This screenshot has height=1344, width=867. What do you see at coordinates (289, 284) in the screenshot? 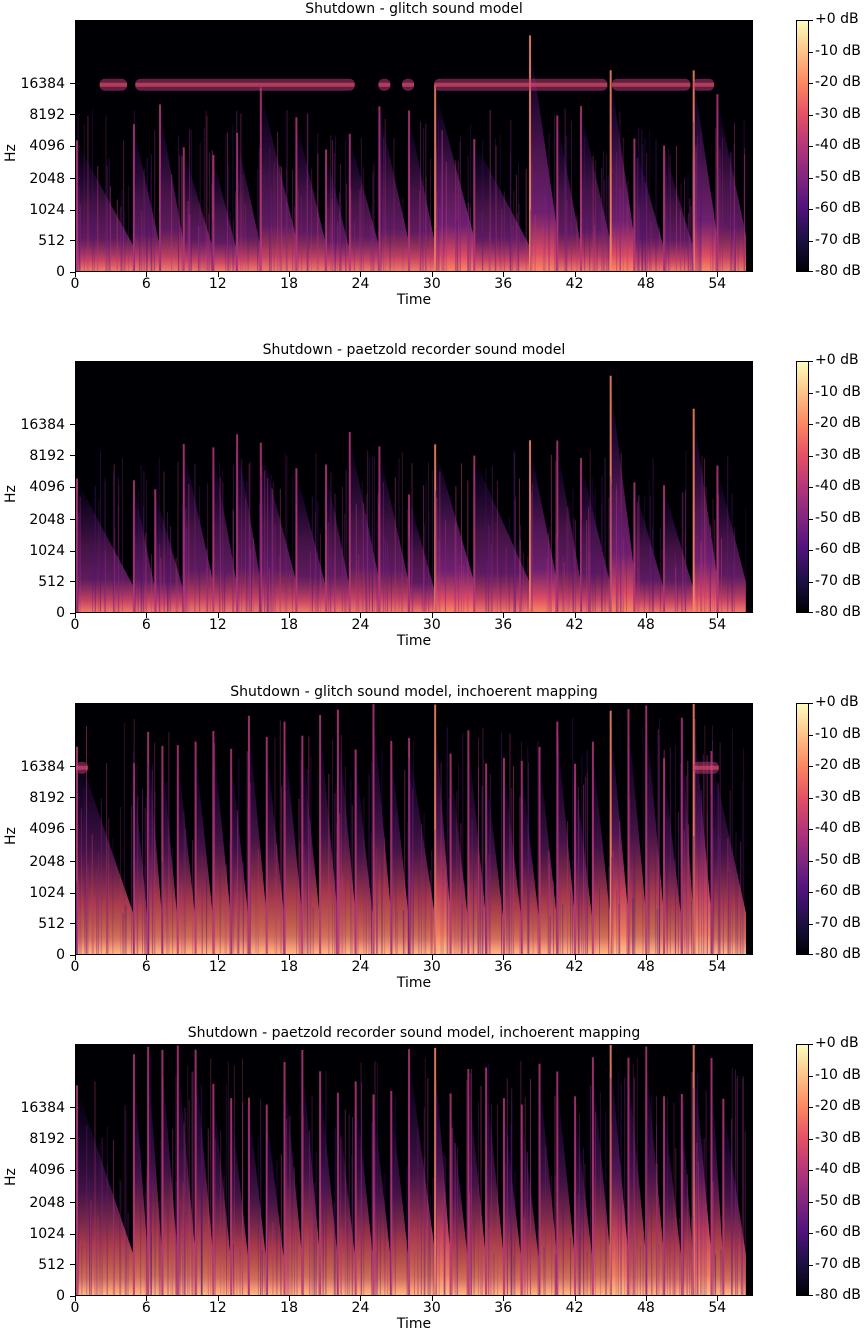
I see `x-tick-label: 18` at bounding box center [289, 284].